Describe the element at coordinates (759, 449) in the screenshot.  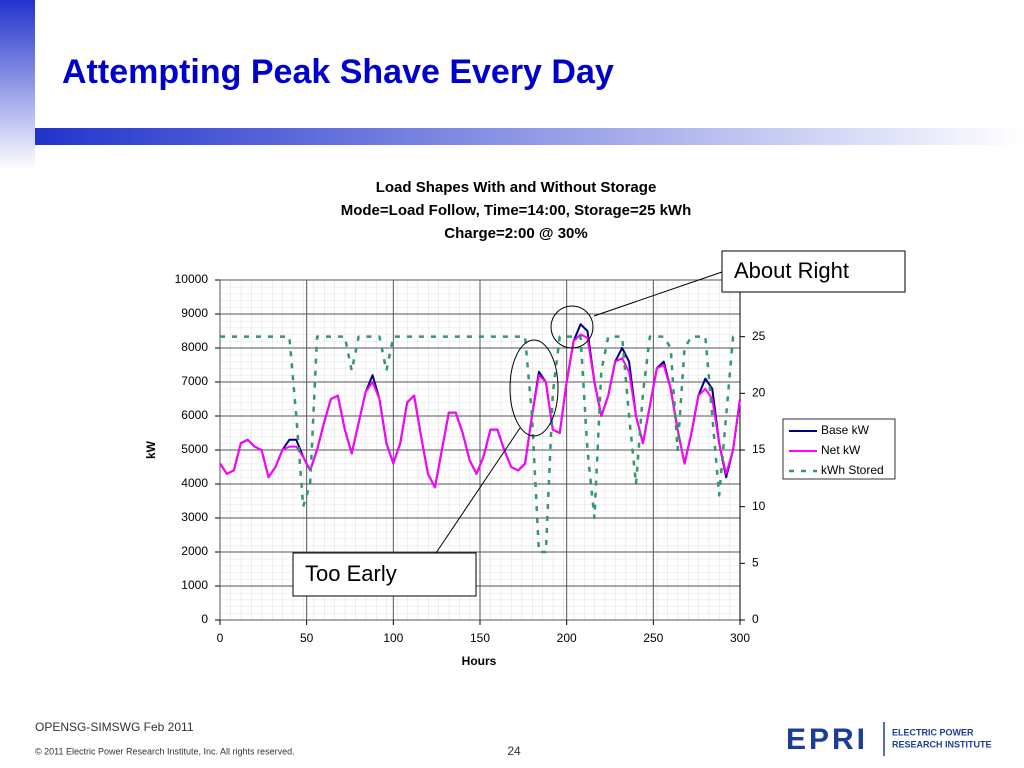
I see `y2-tick-label: 15` at that location.